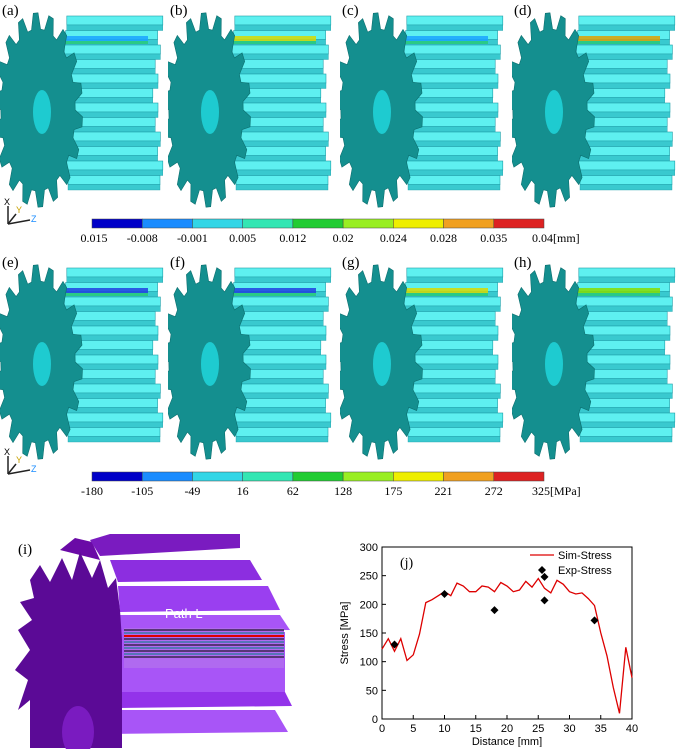 The image size is (685, 749). Describe the element at coordinates (94, 238) in the screenshot. I see `colorbar-tick-label: -0.015` at that location.